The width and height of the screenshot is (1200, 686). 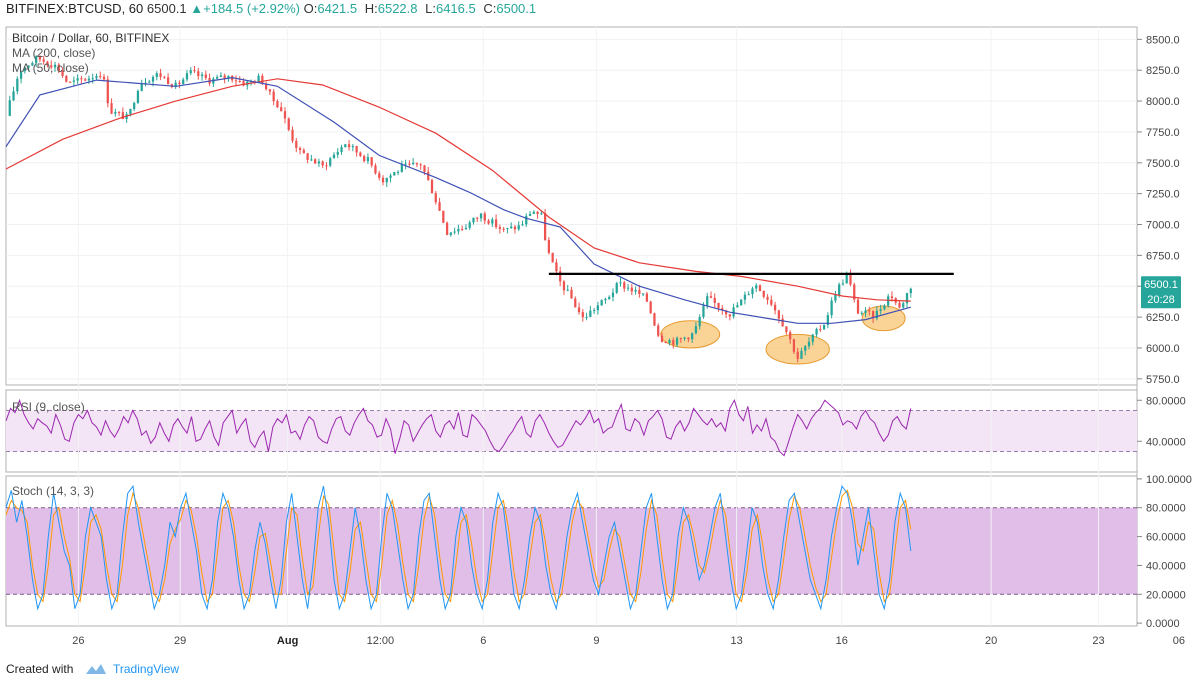 What do you see at coordinates (458, 427) in the screenshot?
I see `rsi-line` at bounding box center [458, 427].